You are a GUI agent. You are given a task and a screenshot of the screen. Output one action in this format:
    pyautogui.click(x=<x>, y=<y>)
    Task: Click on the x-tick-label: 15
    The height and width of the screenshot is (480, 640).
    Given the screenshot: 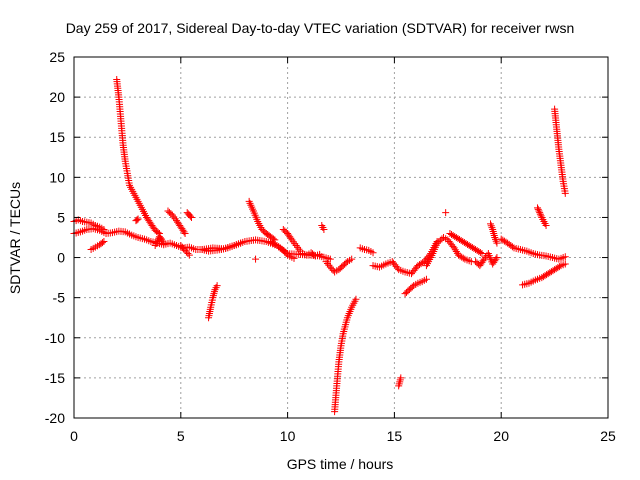 What is the action you would take?
    pyautogui.click(x=395, y=436)
    